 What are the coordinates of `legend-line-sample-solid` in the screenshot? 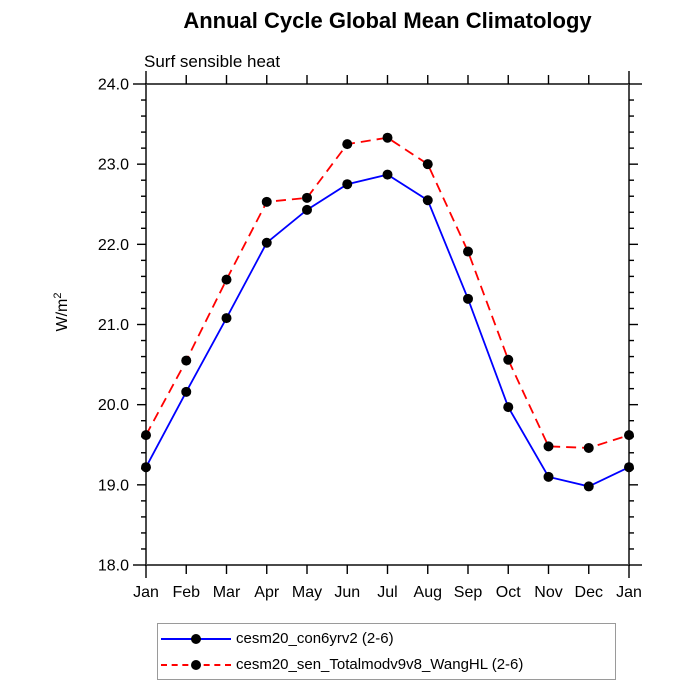 It's located at (196, 639).